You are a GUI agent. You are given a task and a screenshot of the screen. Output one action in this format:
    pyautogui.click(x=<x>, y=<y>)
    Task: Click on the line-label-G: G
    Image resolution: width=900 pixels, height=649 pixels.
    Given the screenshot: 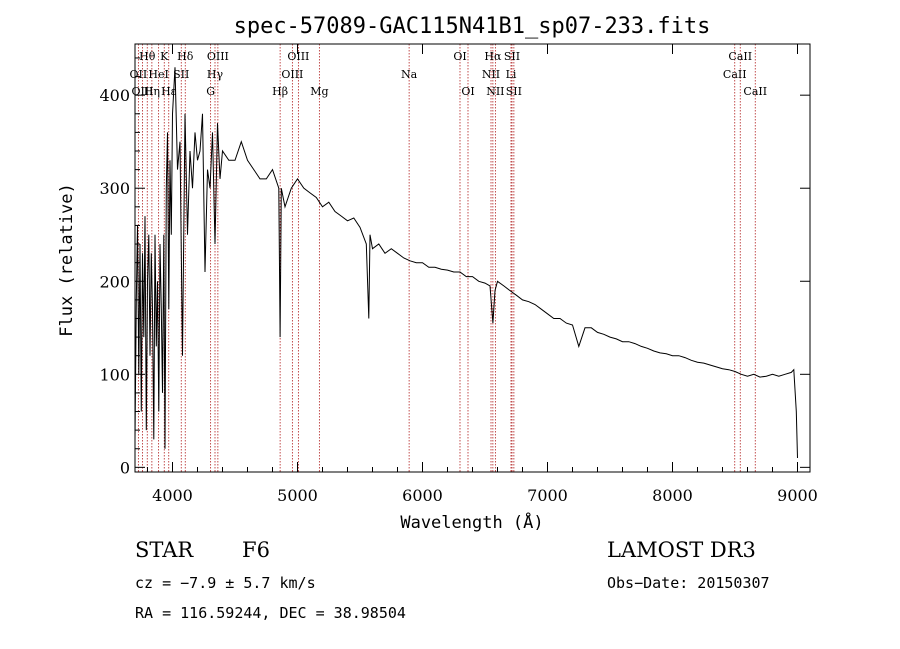 What is the action you would take?
    pyautogui.click(x=210, y=91)
    